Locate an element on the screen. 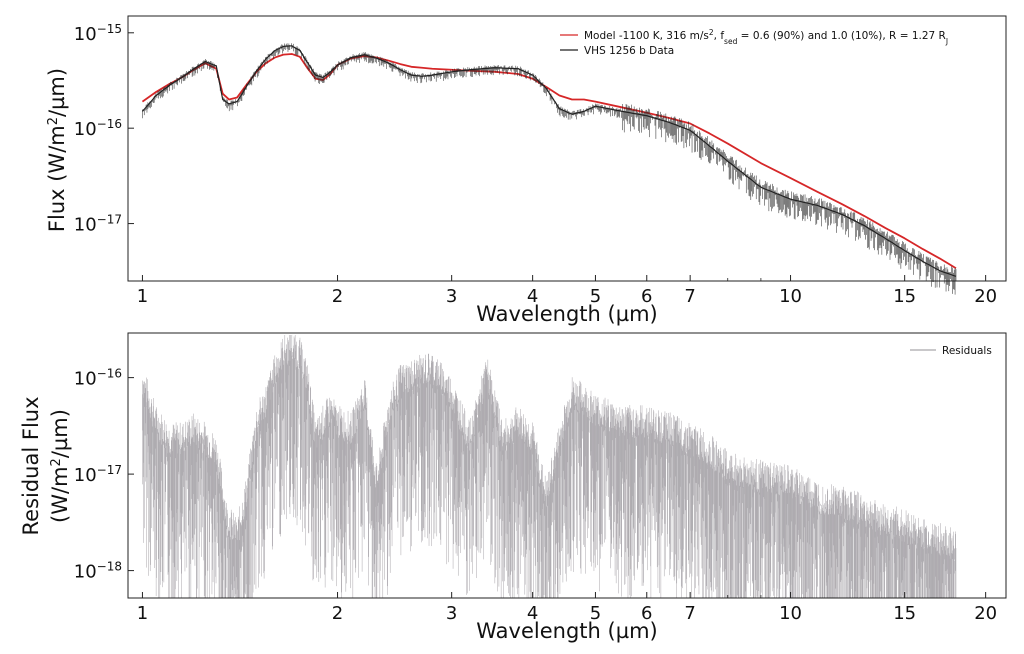 This screenshot has width=1024, height=654. flux-x-tick-label: 1 is located at coordinates (142, 296).